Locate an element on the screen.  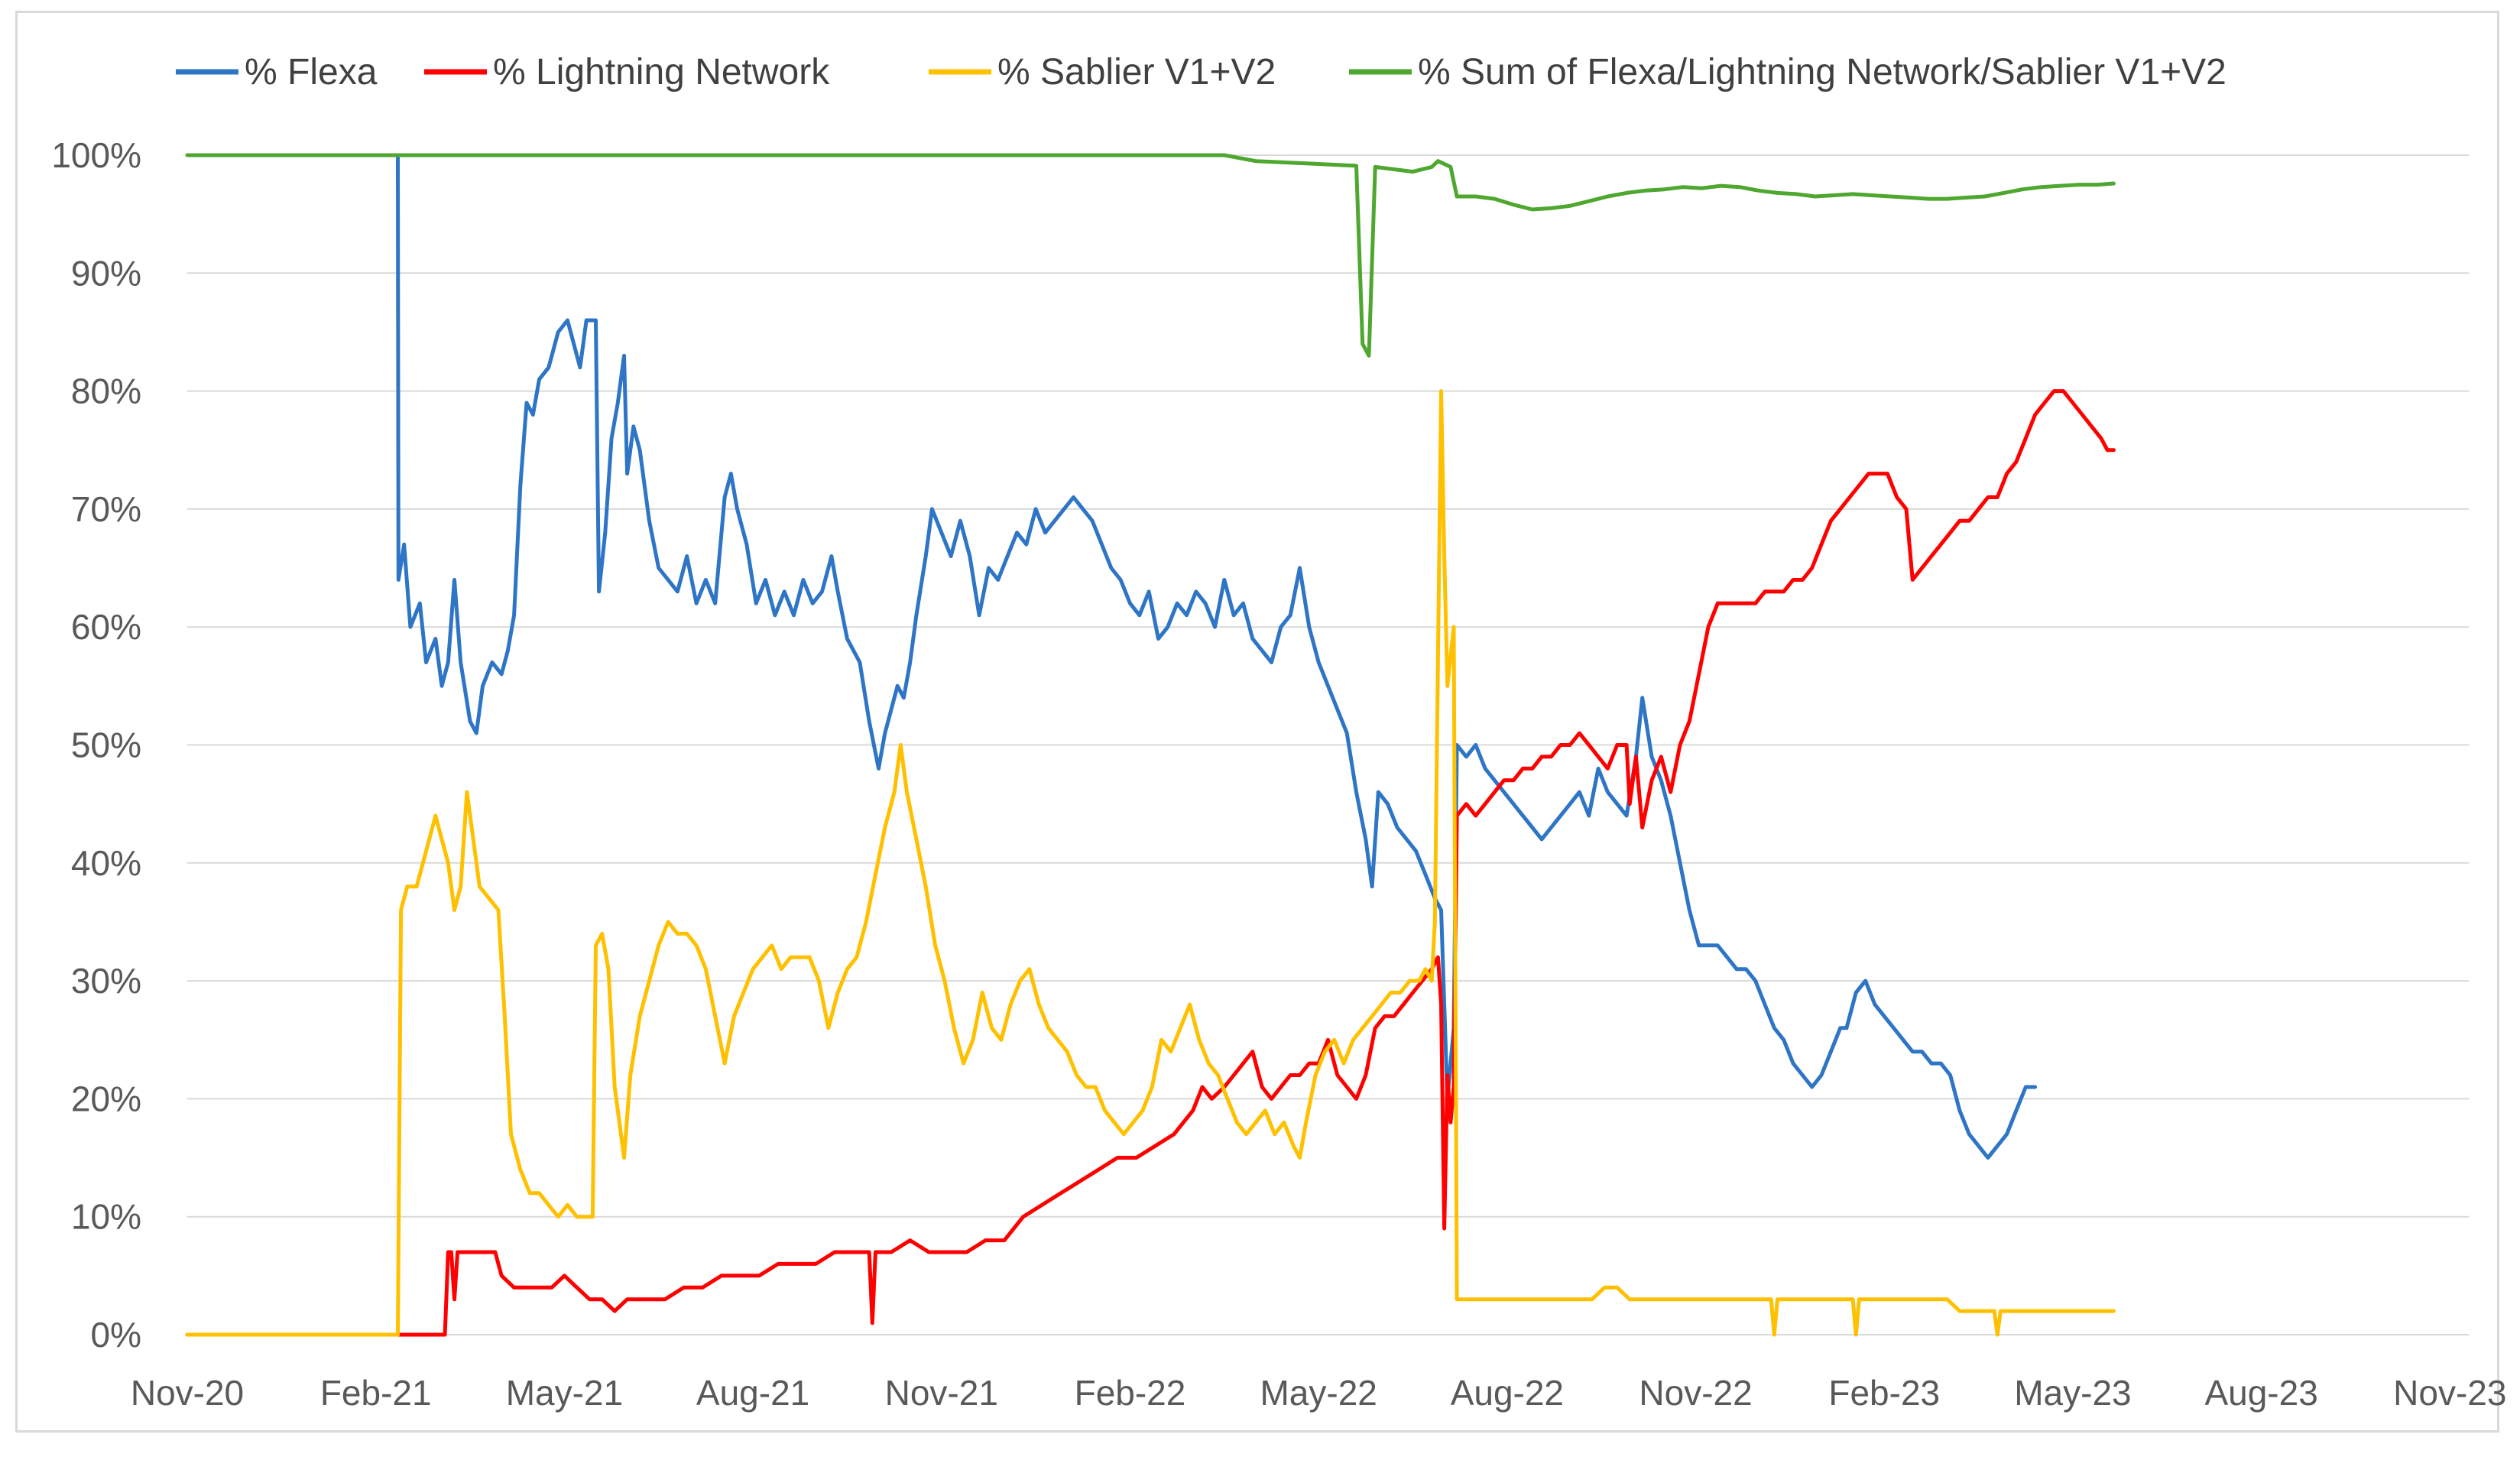
y-axis-tick-labels: 0% 10% 20% 30% 40% 50% 60% 70% 80% 90% 100% is located at coordinates (96, 745).